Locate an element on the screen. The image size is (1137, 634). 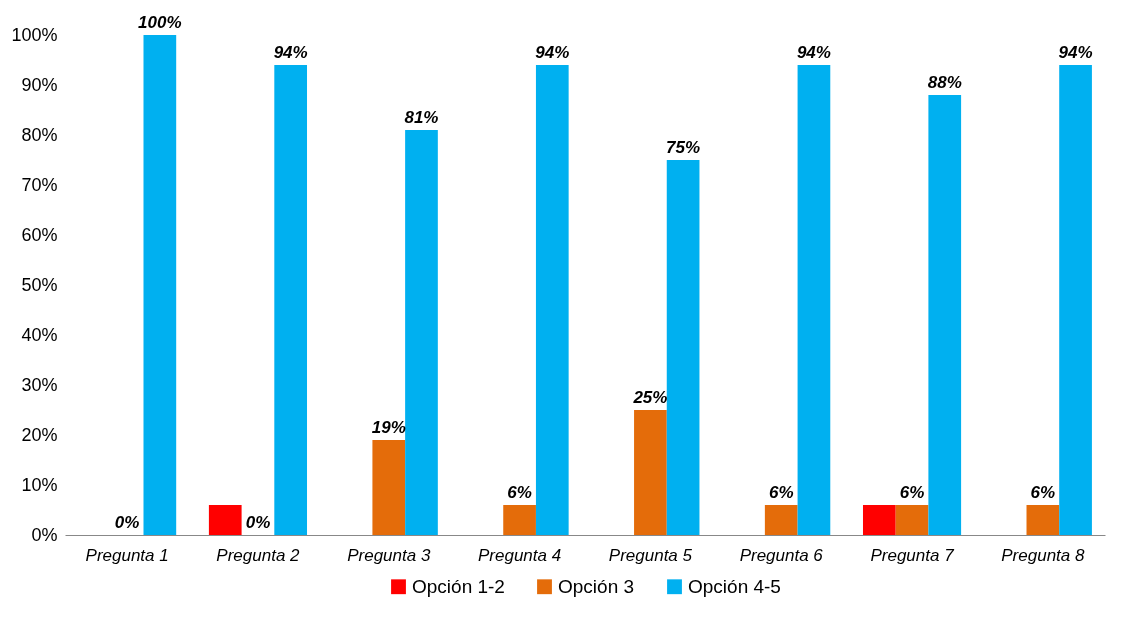
x-tick-label: Pregunta 4 is located at coordinates (520, 555).